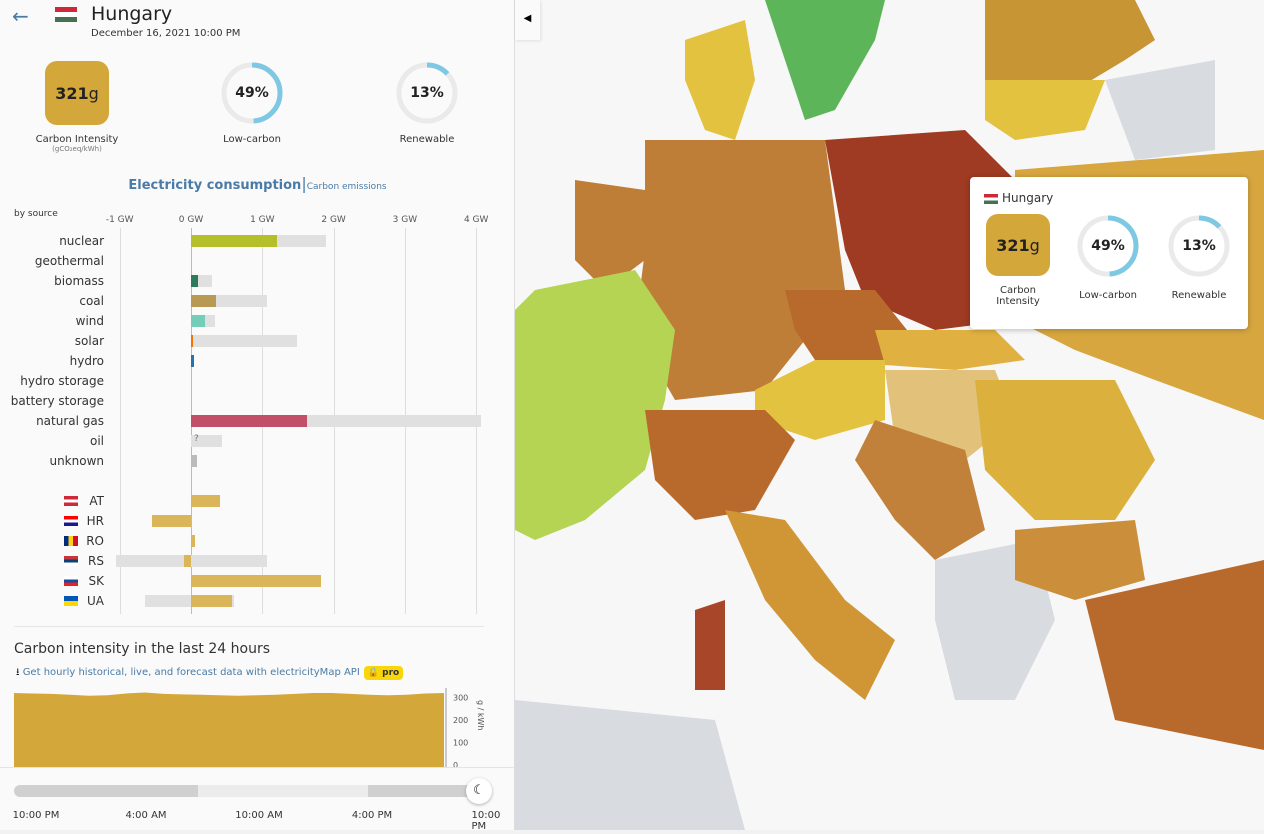 Image resolution: width=1264 pixels, height=834 pixels. I want to click on region-slovakia, so click(950, 350).